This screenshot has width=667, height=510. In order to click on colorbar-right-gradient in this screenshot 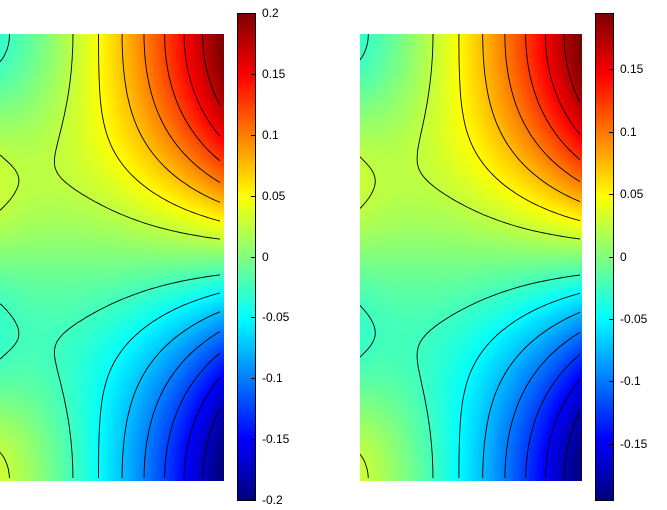, I will do `click(604, 257)`.